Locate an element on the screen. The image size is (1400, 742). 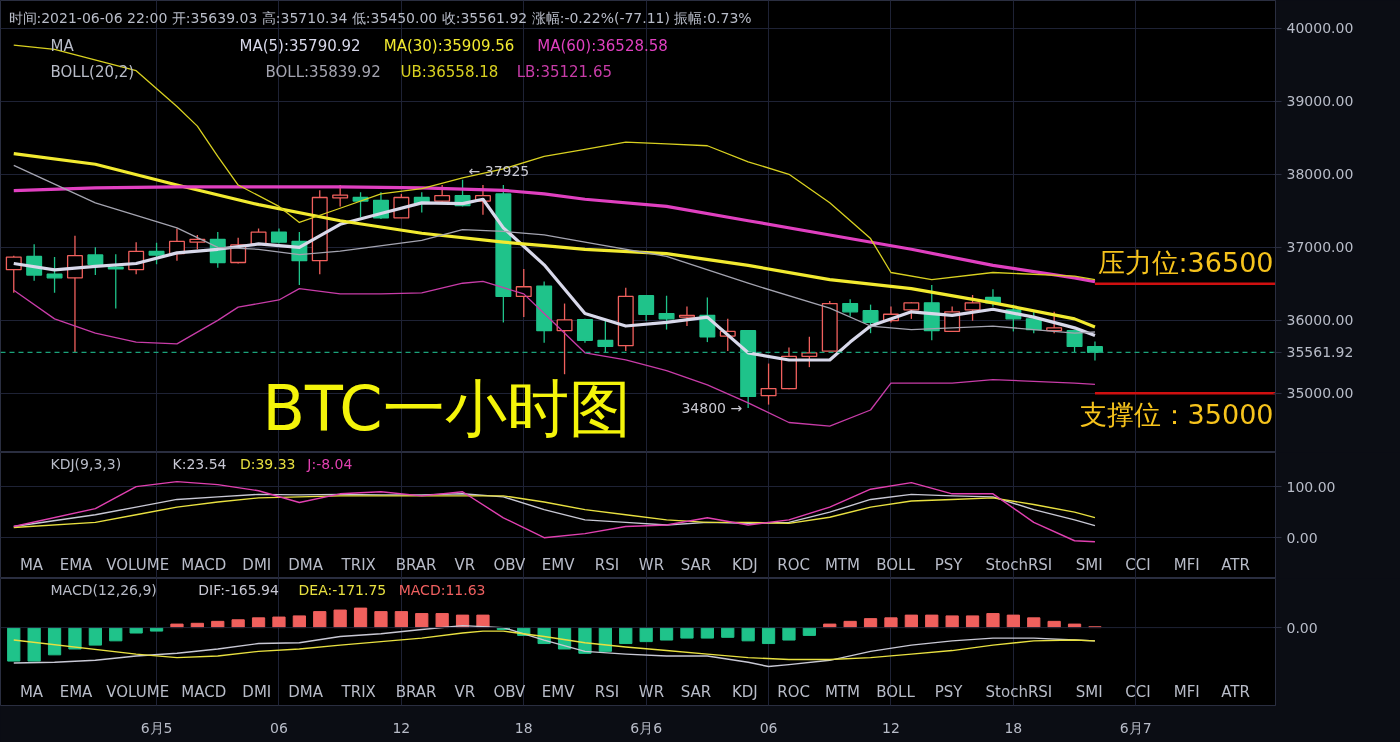
text: LB:35121.65 is located at coordinates (564, 71).